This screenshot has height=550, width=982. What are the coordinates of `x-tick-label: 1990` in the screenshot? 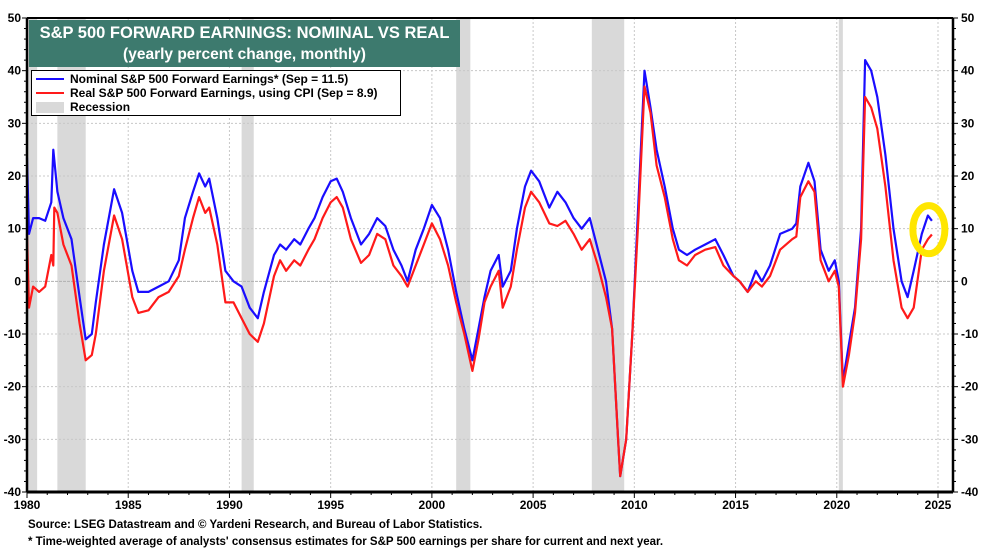 It's located at (229, 505).